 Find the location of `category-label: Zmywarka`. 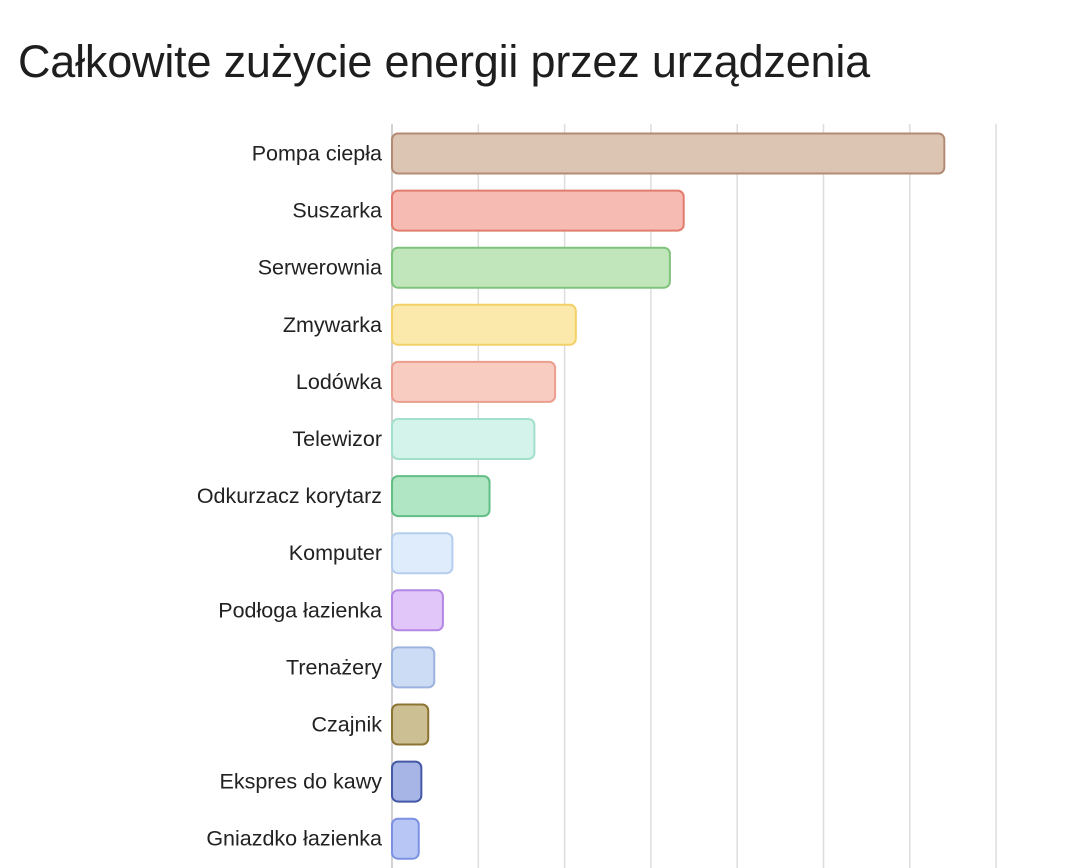

category-label: Zmywarka is located at coordinates (332, 325).